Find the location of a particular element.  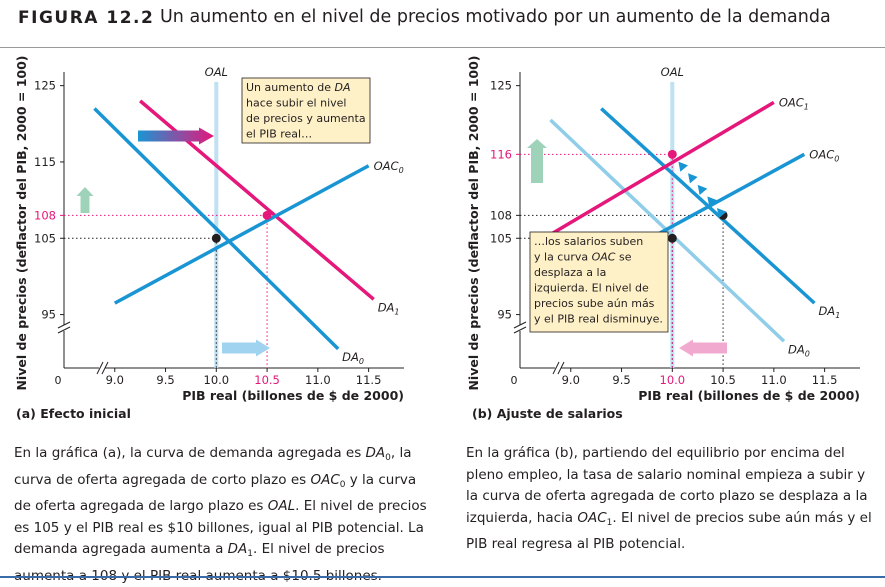

caption-a-oac0: OAC is located at coordinates (325, 479).